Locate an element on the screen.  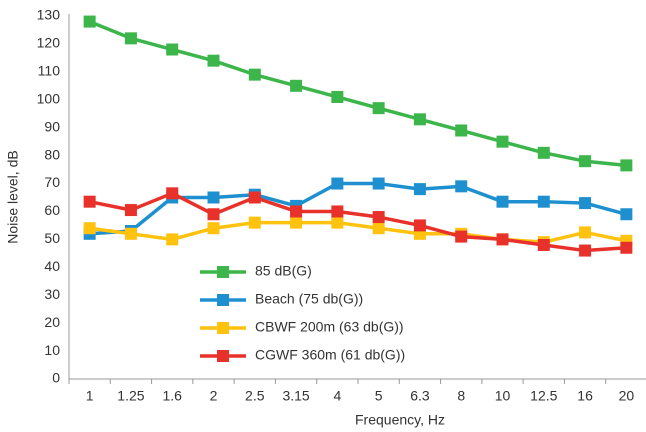
y-tick-label: 90 is located at coordinates (52, 126).